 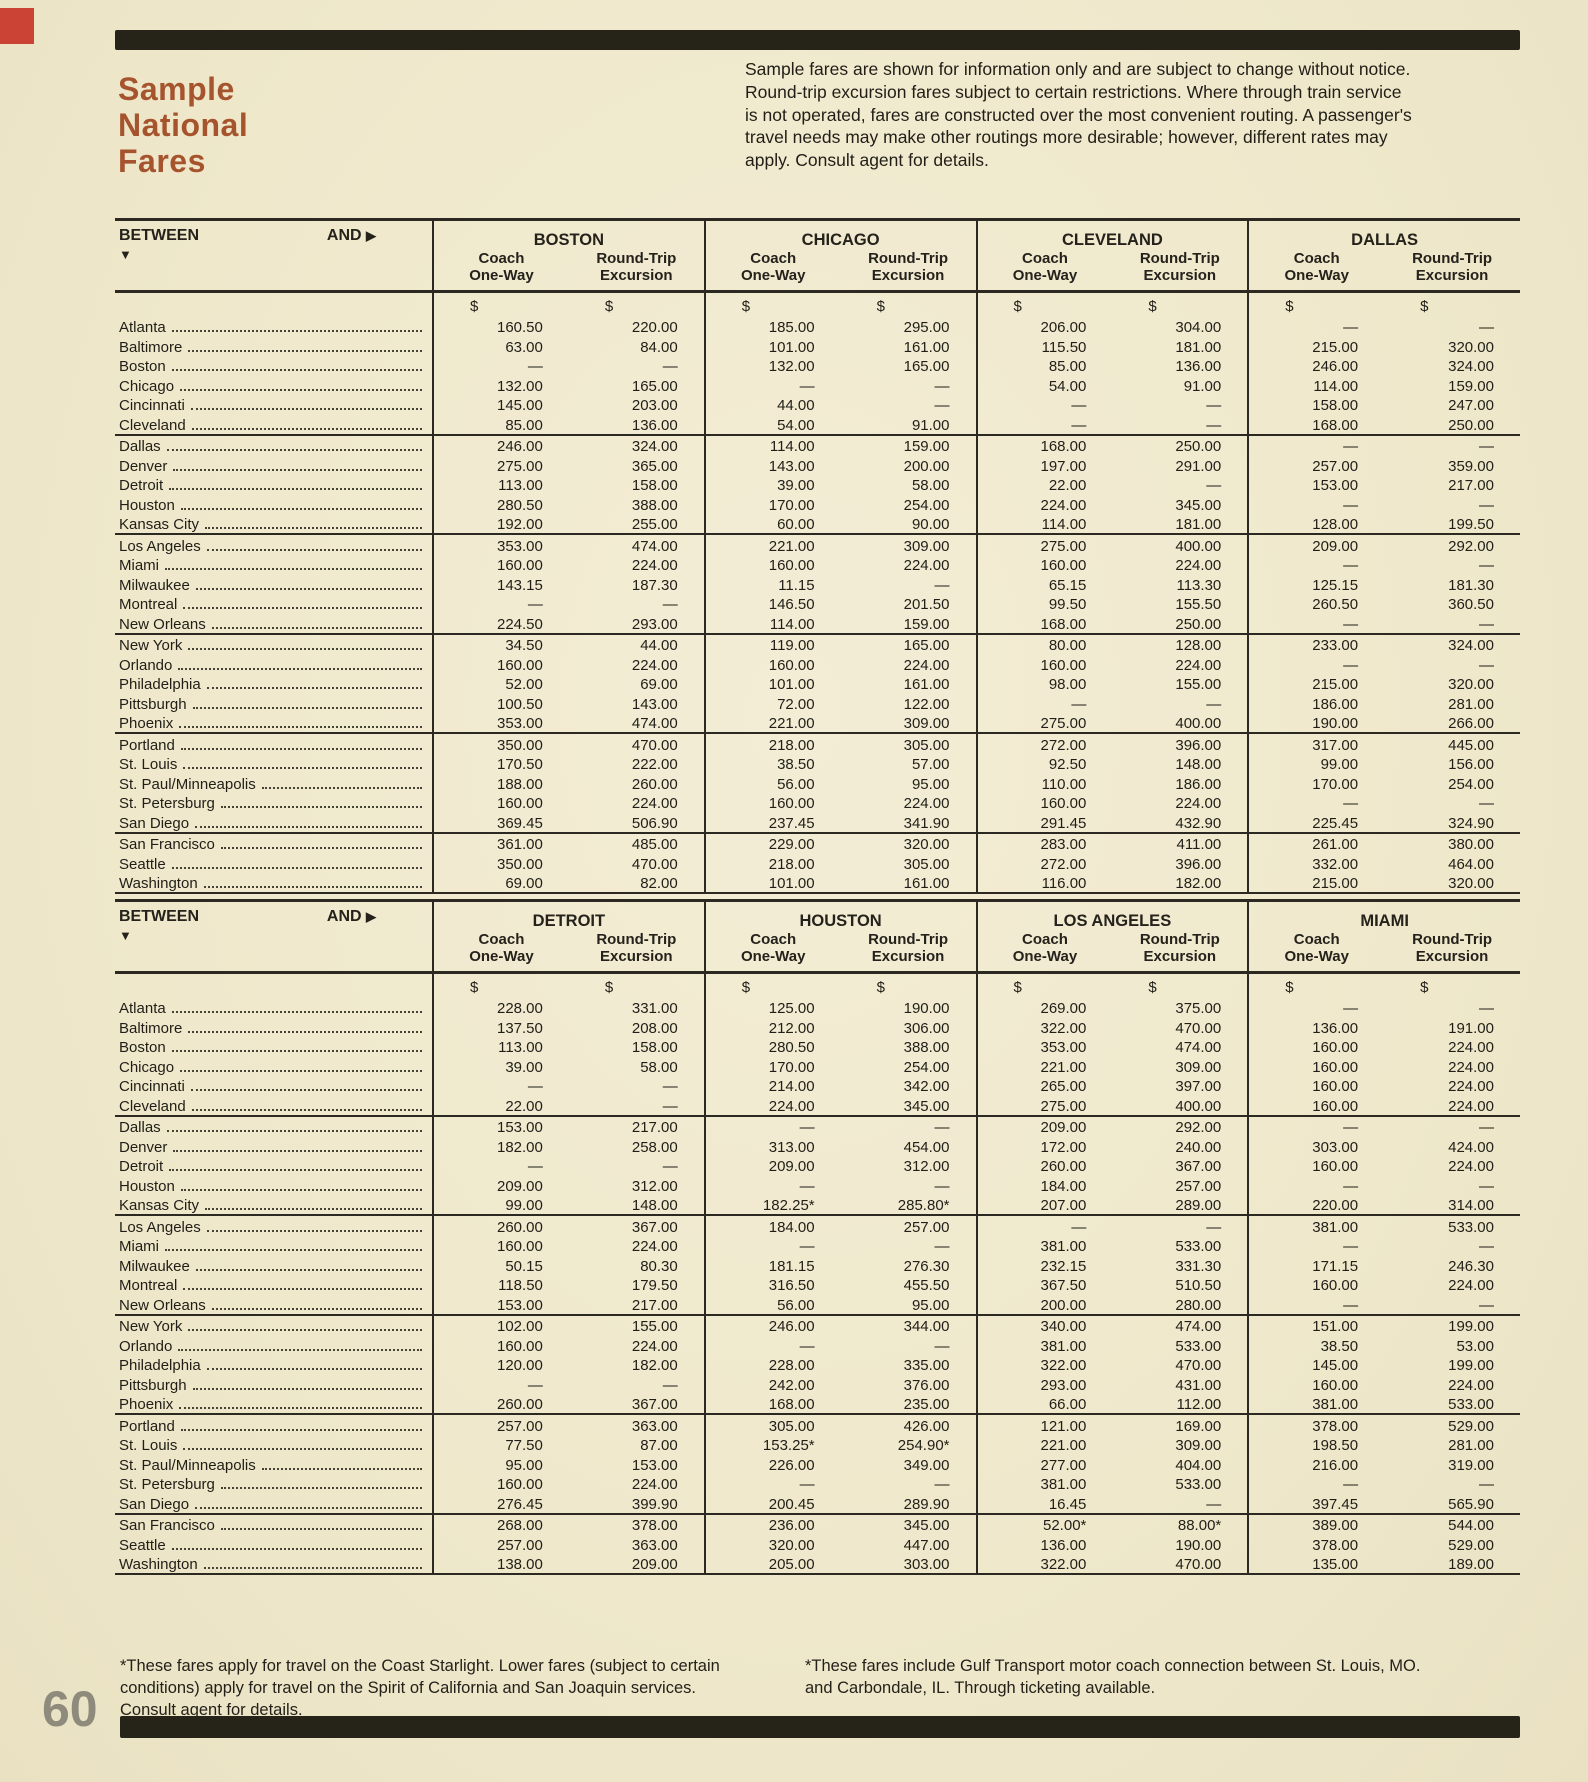 I want to click on fare-cell: 57.00, so click(x=930, y=764).